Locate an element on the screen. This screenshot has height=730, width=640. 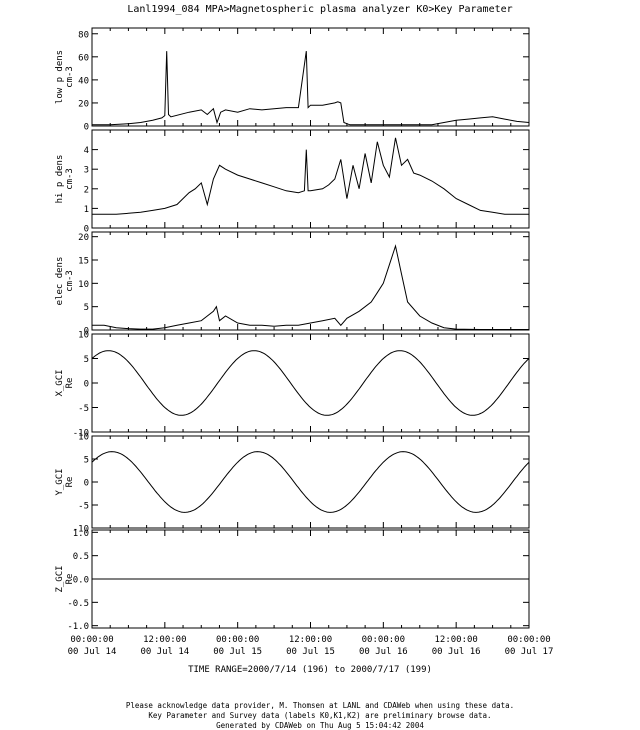
y-axis-label: Z_GCIRe is located at coordinates (65, 578).